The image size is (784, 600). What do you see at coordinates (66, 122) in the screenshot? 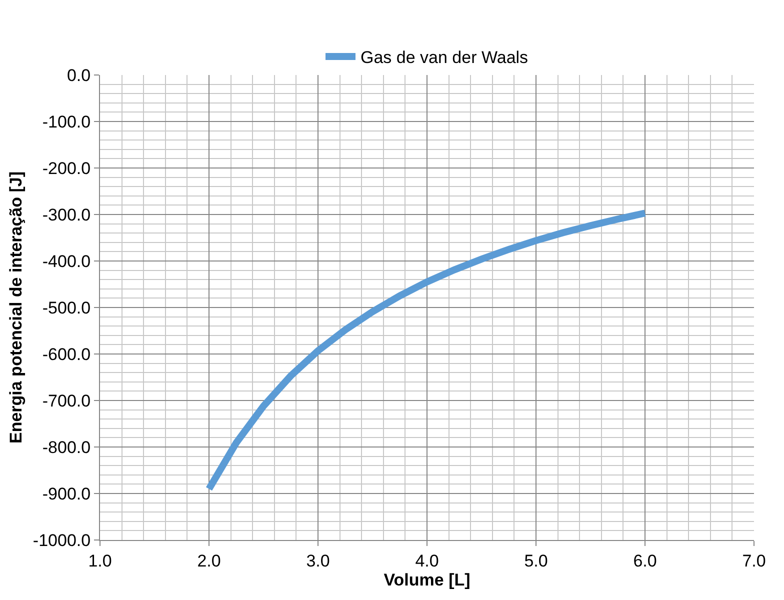
I see `y-tick-label: -100.0` at bounding box center [66, 122].